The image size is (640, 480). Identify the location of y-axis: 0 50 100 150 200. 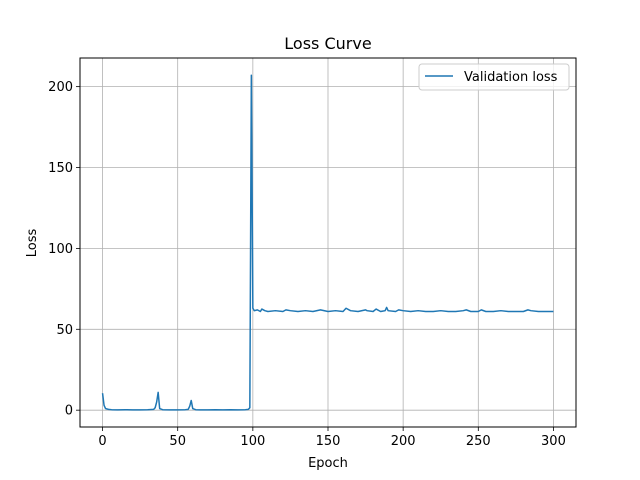
(64, 249).